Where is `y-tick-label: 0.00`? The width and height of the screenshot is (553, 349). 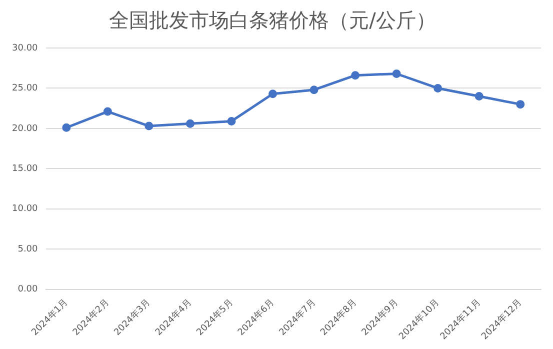
y-tick-label: 0.00 is located at coordinates (28, 289).